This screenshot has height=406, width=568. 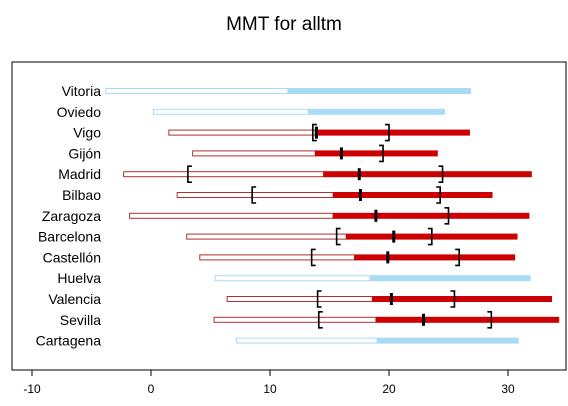 I want to click on x-tick-label: 0, so click(x=151, y=389).